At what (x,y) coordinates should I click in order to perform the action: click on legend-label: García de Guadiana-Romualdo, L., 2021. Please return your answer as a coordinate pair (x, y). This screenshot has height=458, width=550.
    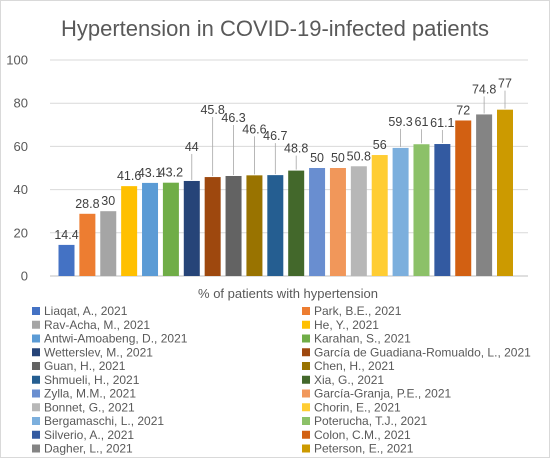
    Looking at the image, I should click on (422, 352).